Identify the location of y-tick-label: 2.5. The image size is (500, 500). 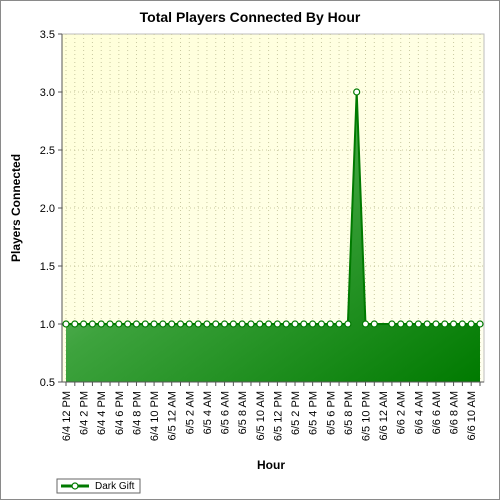
(47, 151).